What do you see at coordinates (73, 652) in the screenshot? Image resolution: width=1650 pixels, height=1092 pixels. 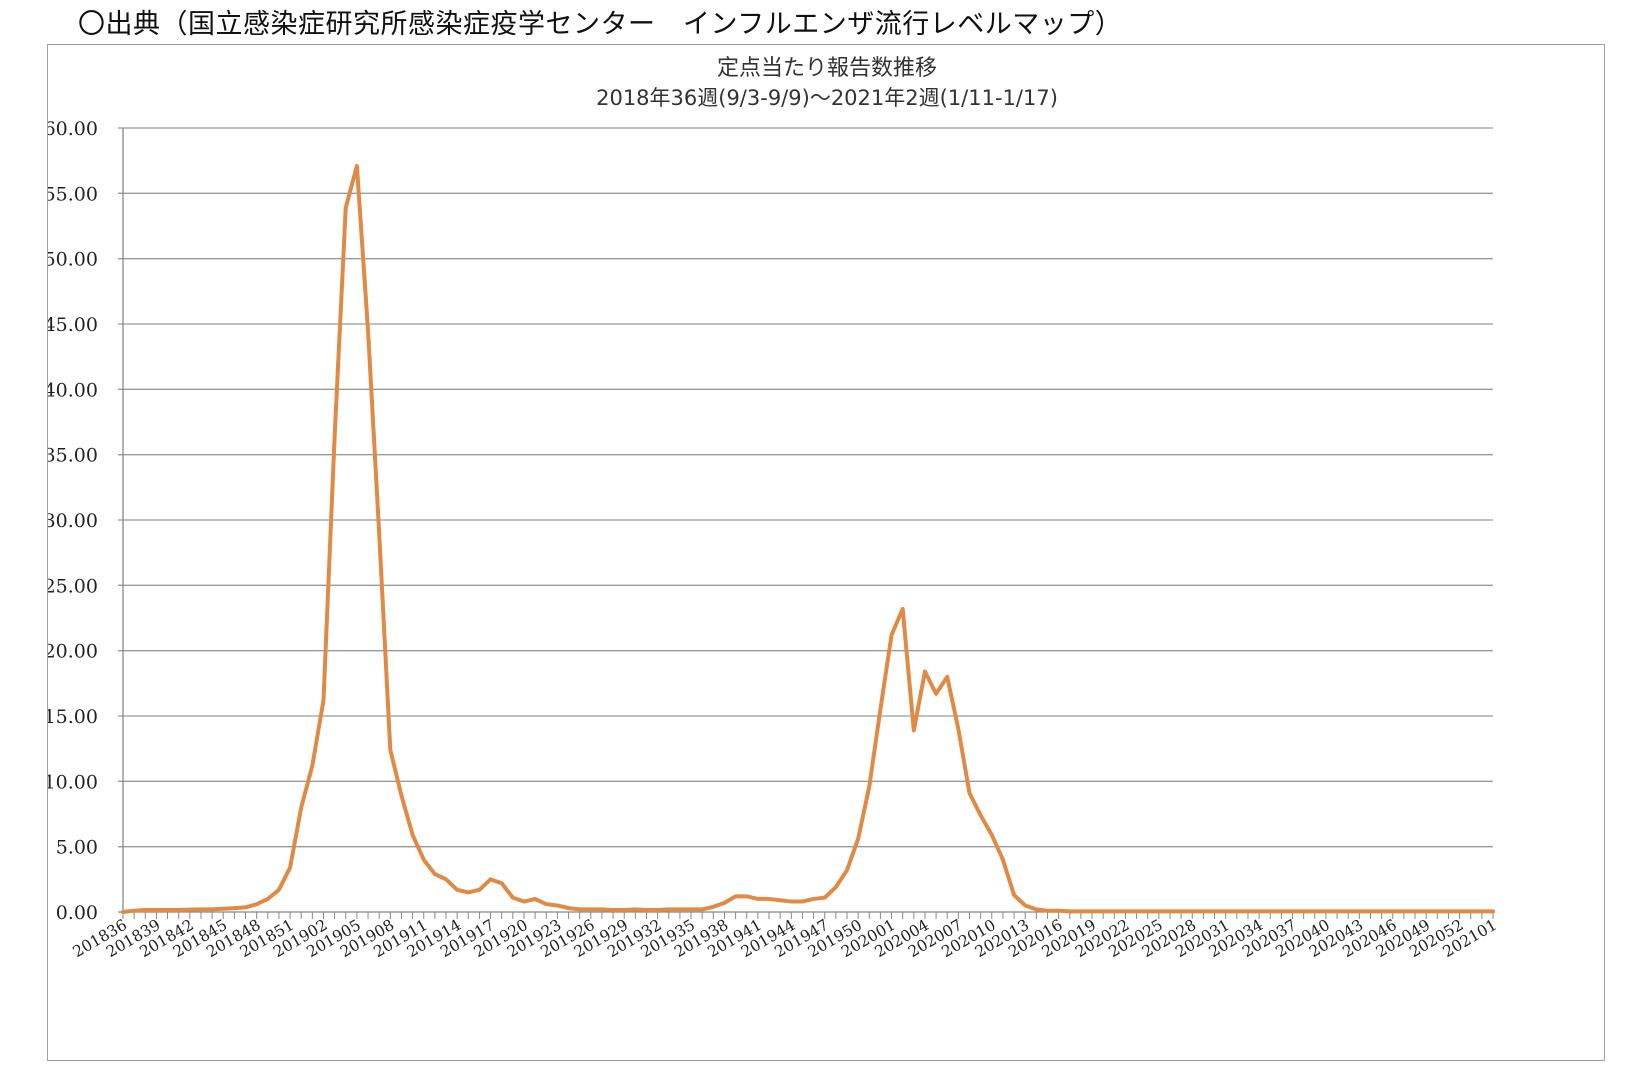 I see `y-tick-label: 20.00` at bounding box center [73, 652].